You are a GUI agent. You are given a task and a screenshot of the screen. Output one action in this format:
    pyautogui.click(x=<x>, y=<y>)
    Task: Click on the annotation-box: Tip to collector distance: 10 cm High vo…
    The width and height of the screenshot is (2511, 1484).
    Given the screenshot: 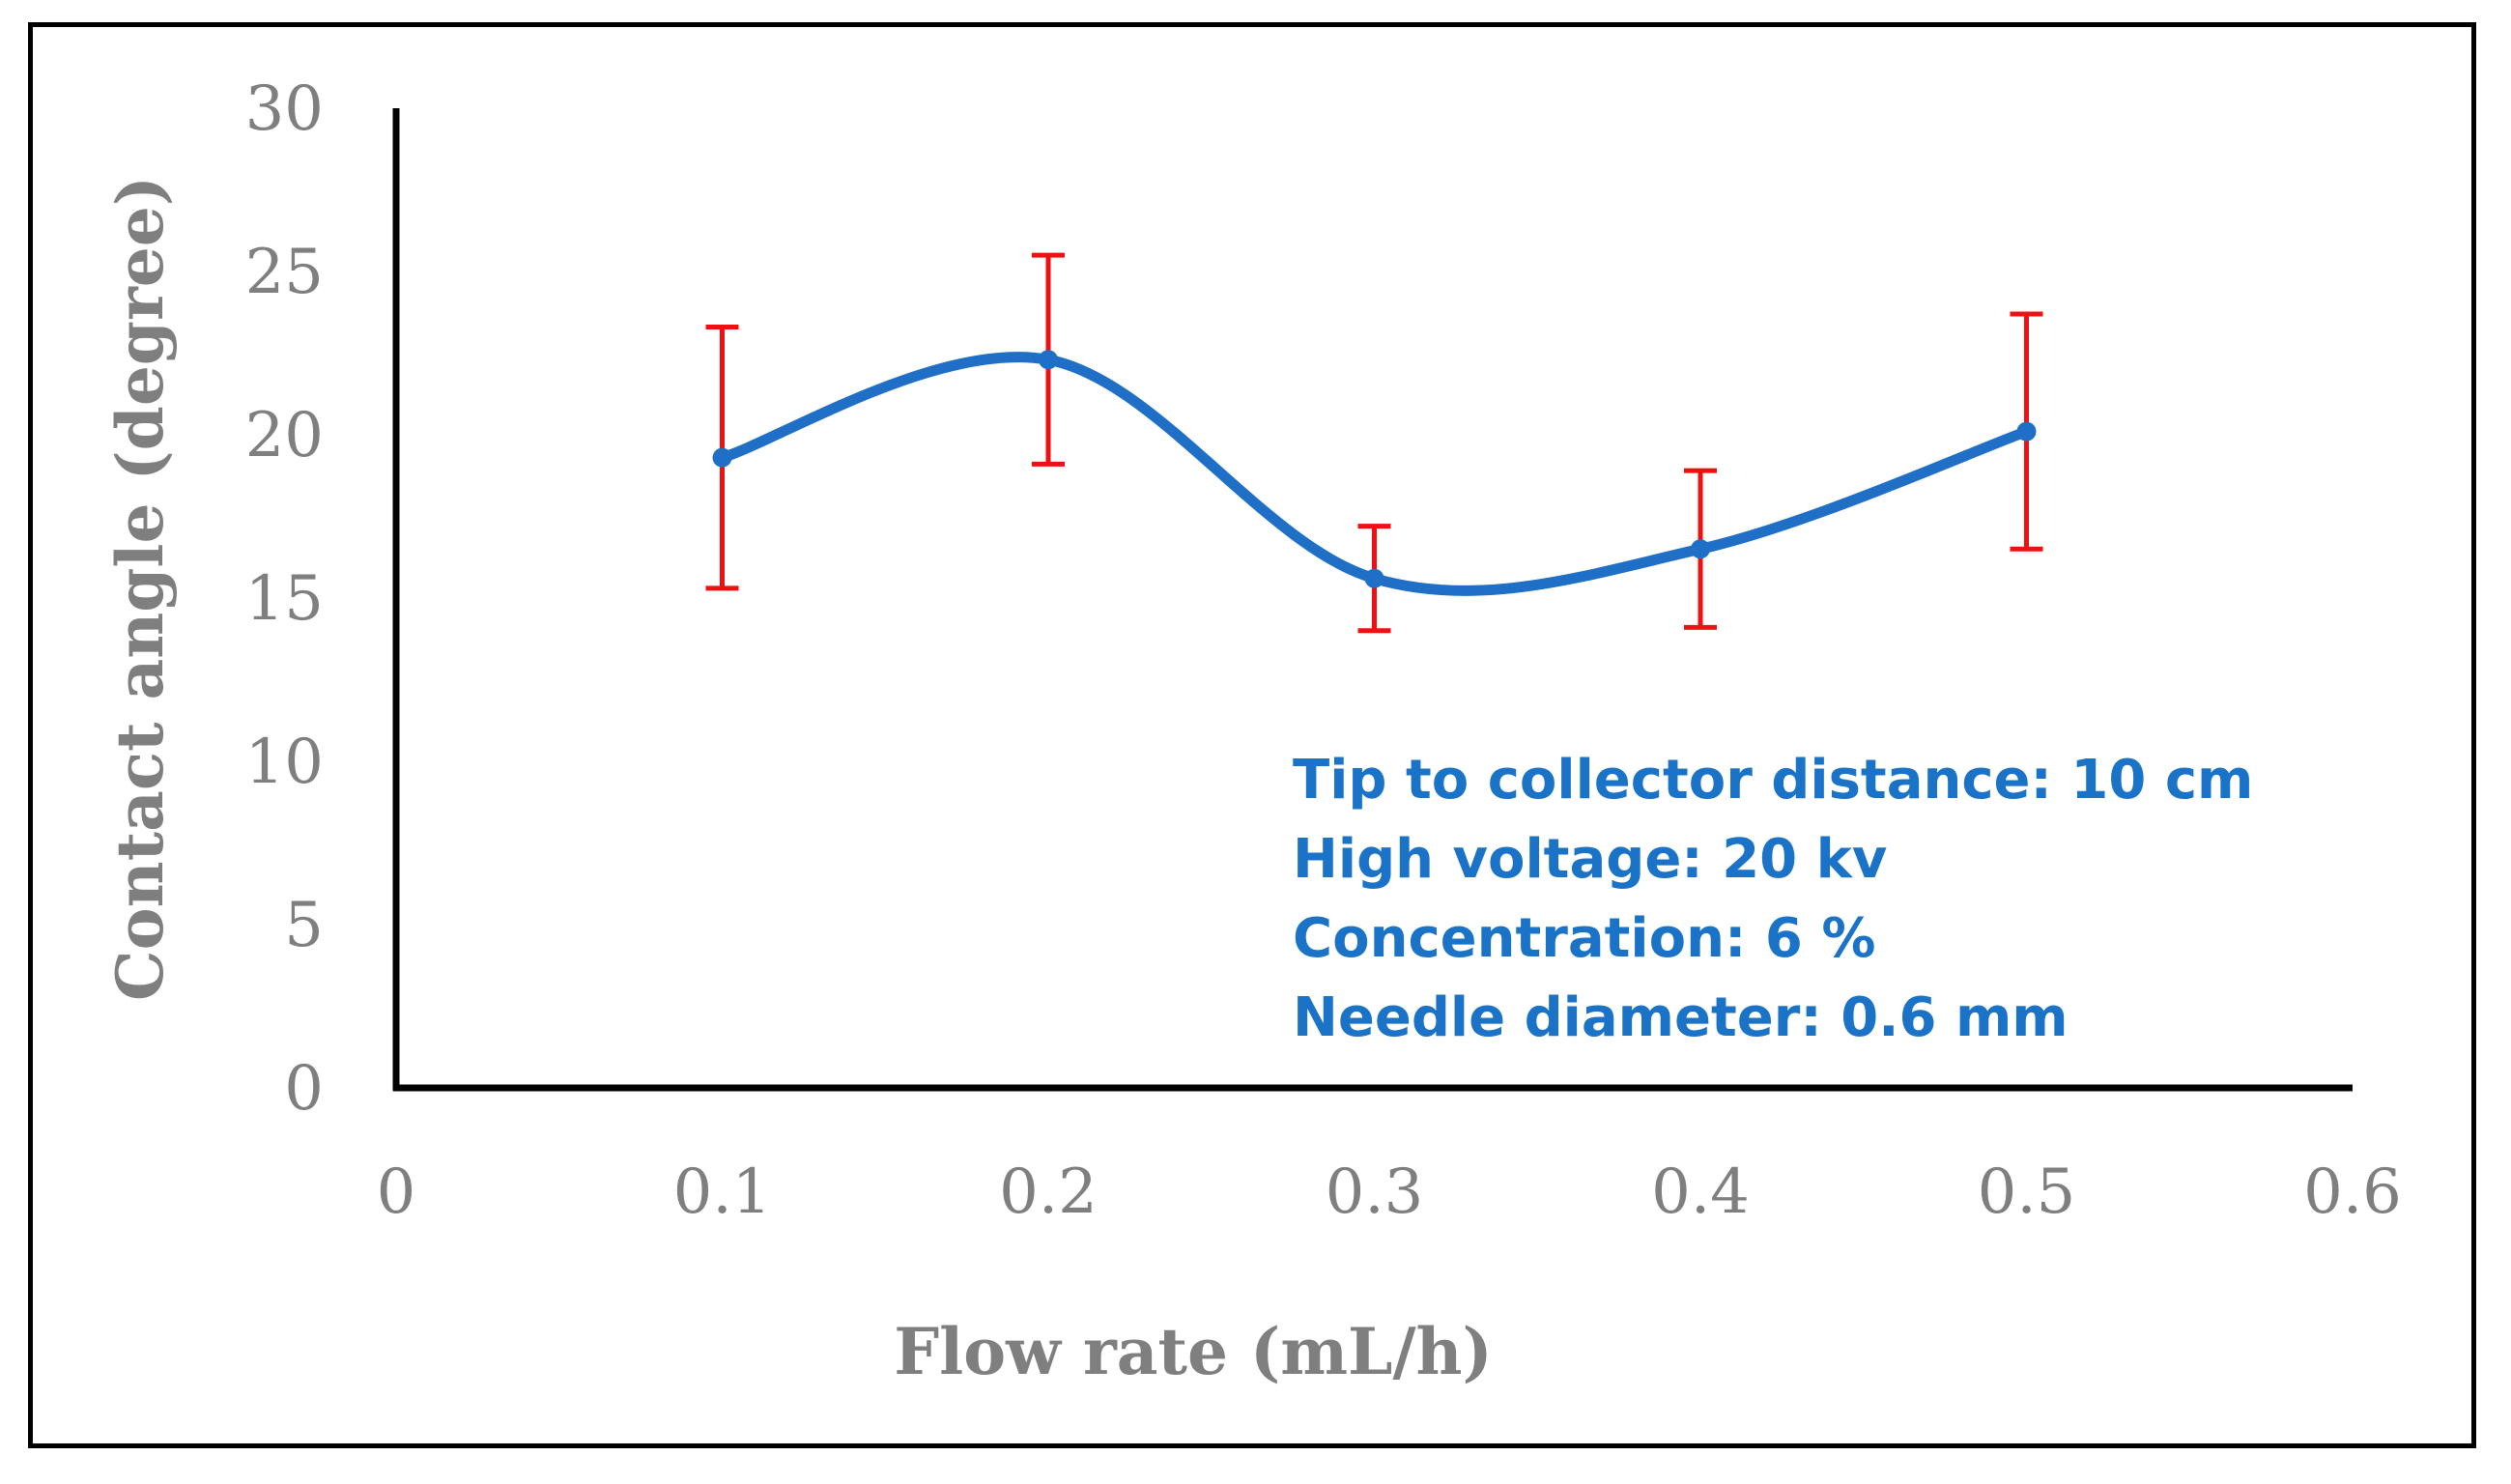 What is the action you would take?
    pyautogui.click(x=1773, y=899)
    